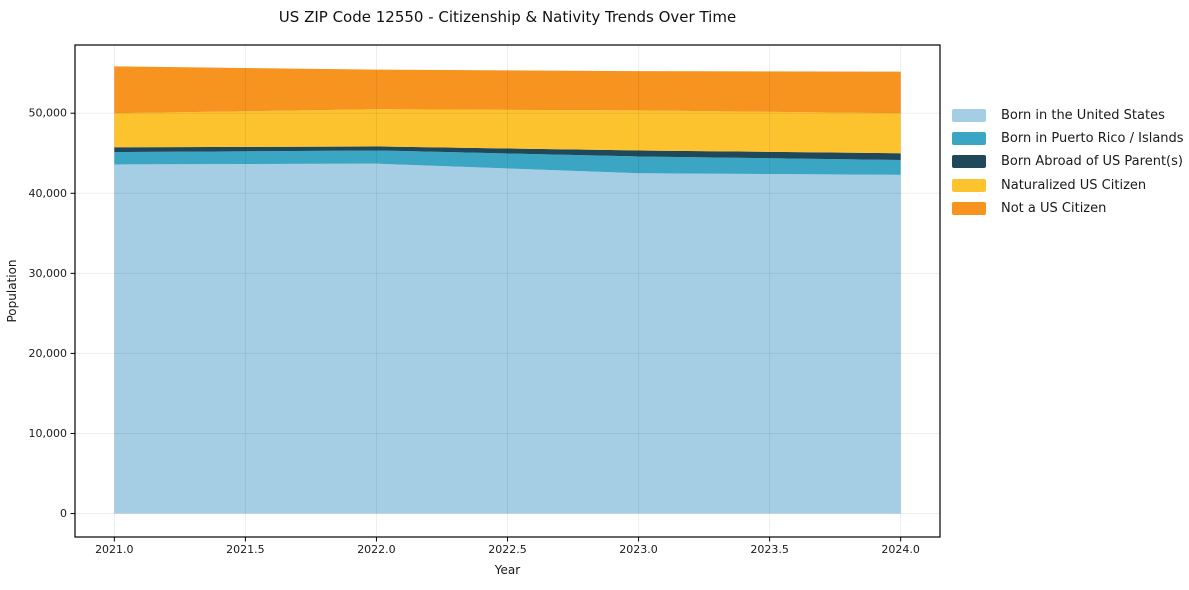  What do you see at coordinates (245, 549) in the screenshot?
I see `x-tick-label: 2021.5` at bounding box center [245, 549].